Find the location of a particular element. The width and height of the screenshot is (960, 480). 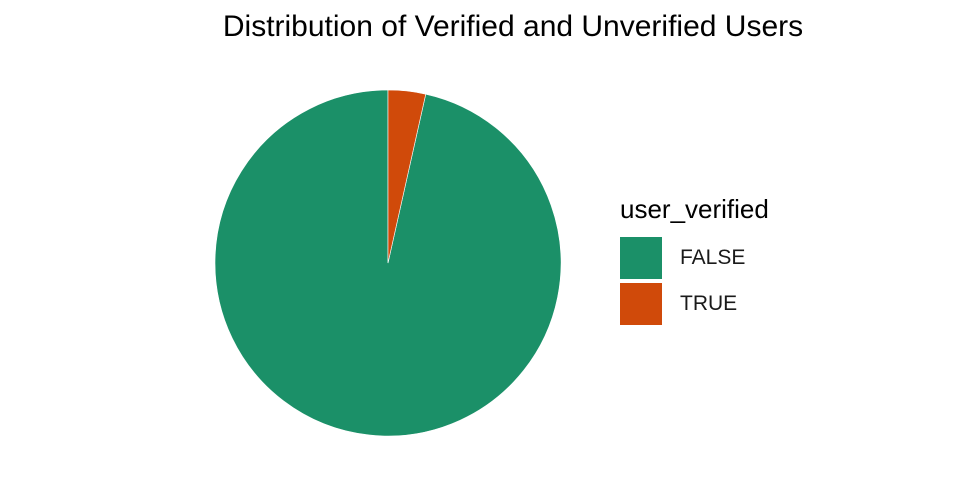

legend: user_verified FALSE TRUE is located at coordinates (694, 260).